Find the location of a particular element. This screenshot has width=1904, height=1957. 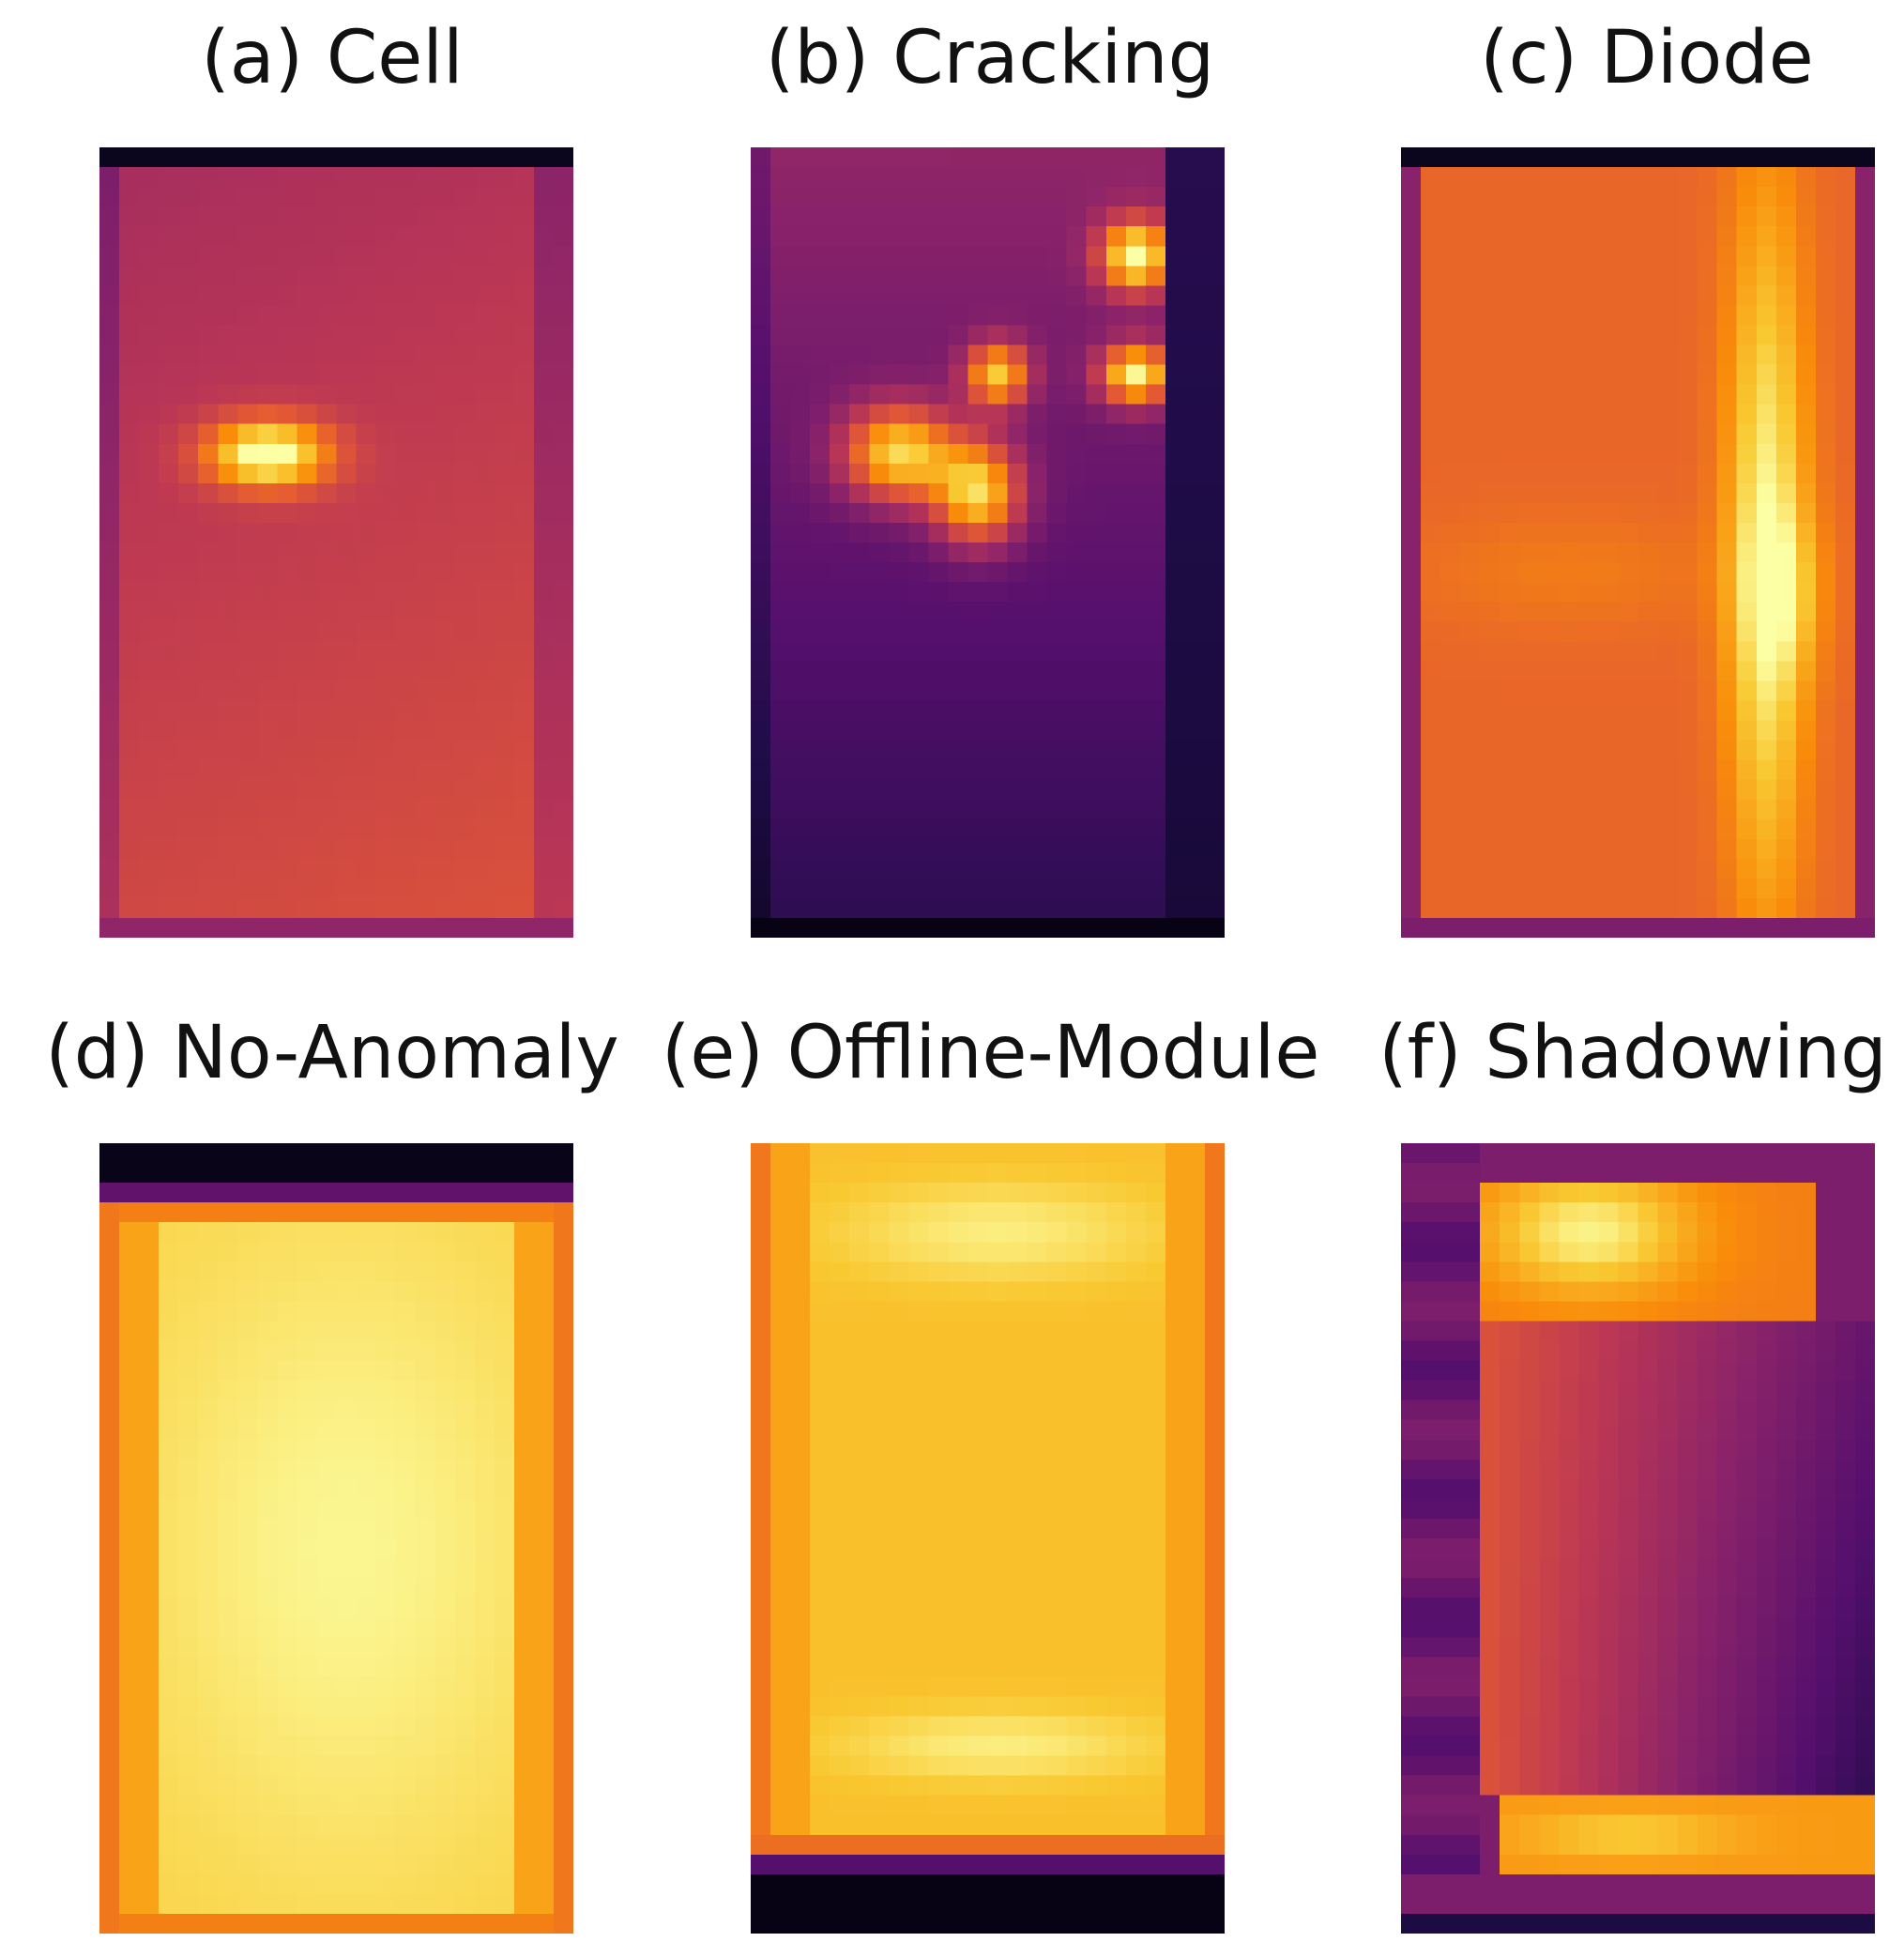

thermal-image-offline-module is located at coordinates (988, 1538).